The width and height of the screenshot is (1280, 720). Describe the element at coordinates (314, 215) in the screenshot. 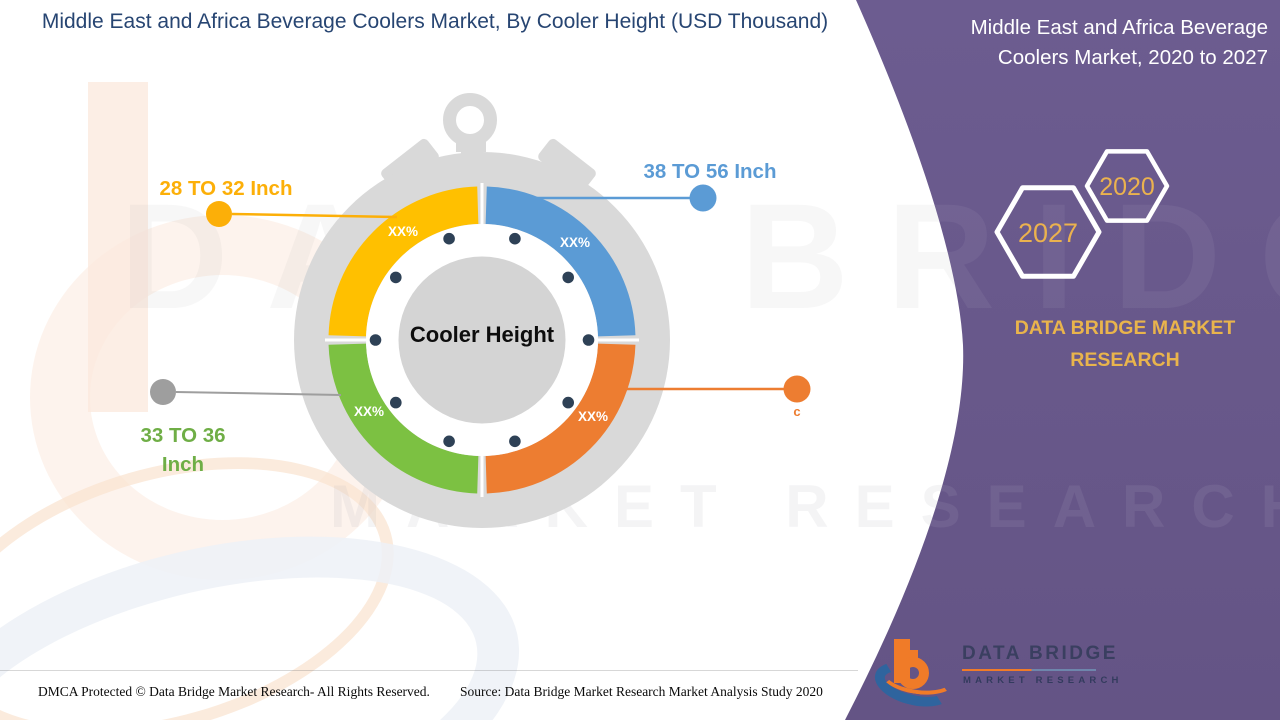

I see `callout-line-yellow` at that location.